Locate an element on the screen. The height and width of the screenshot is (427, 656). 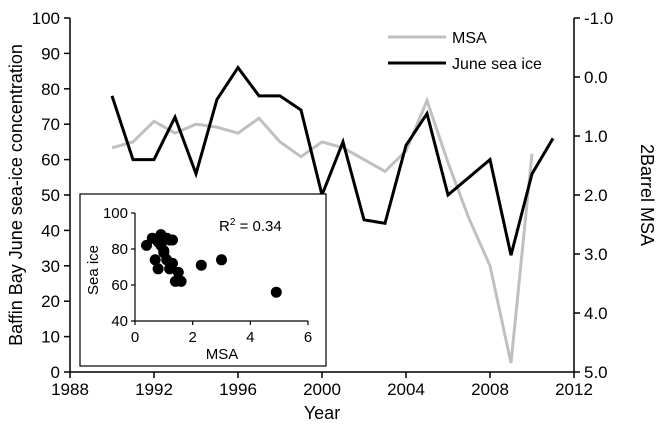
y-left-ticks: 0 10 20 30 40 50 60 70 80 90 100 is located at coordinates (51, 195).